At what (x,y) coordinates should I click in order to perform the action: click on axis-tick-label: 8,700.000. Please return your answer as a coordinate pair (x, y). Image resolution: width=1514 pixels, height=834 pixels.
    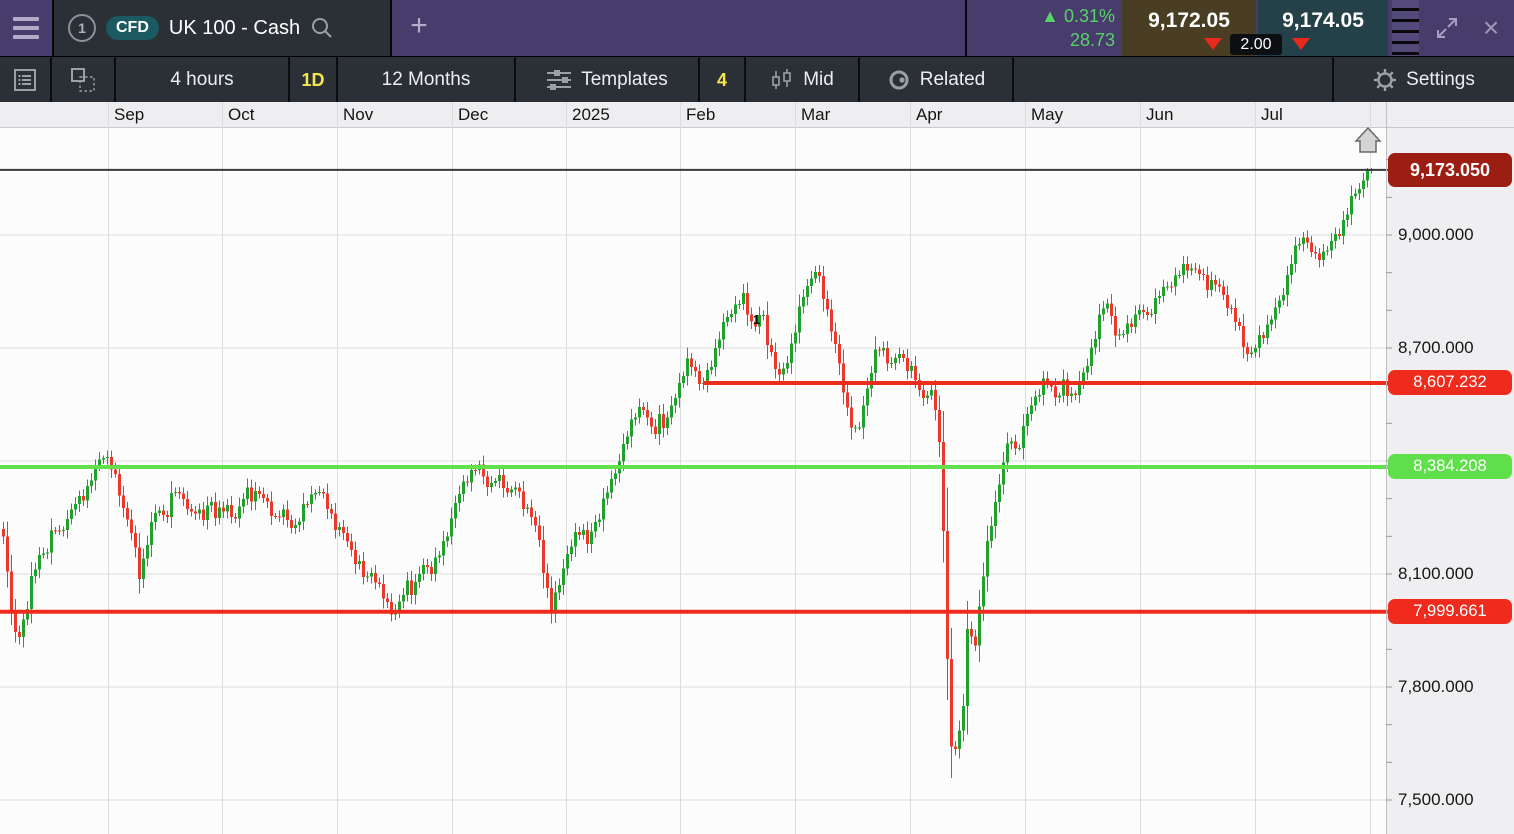
    Looking at the image, I should click on (1436, 347).